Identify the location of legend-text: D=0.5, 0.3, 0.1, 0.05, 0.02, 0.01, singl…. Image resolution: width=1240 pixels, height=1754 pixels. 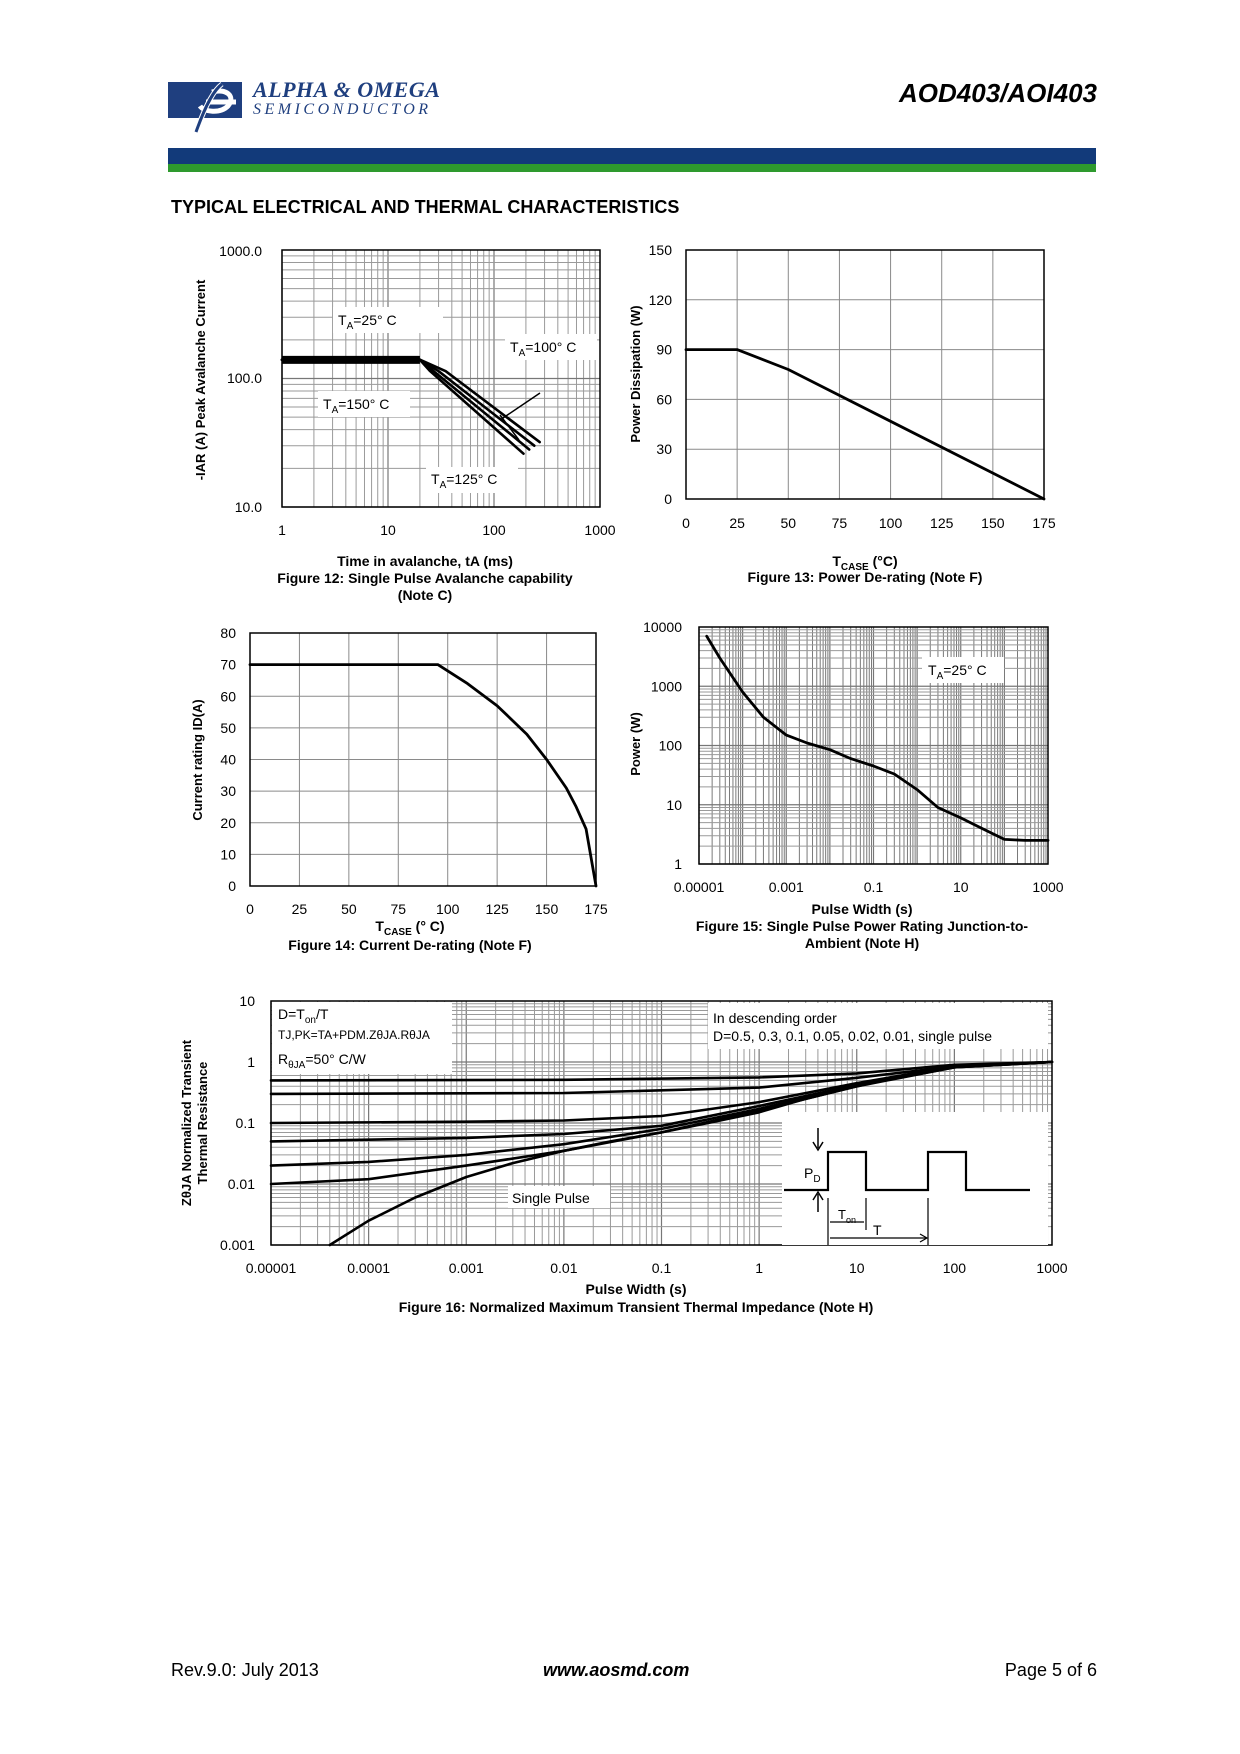
(852, 1036).